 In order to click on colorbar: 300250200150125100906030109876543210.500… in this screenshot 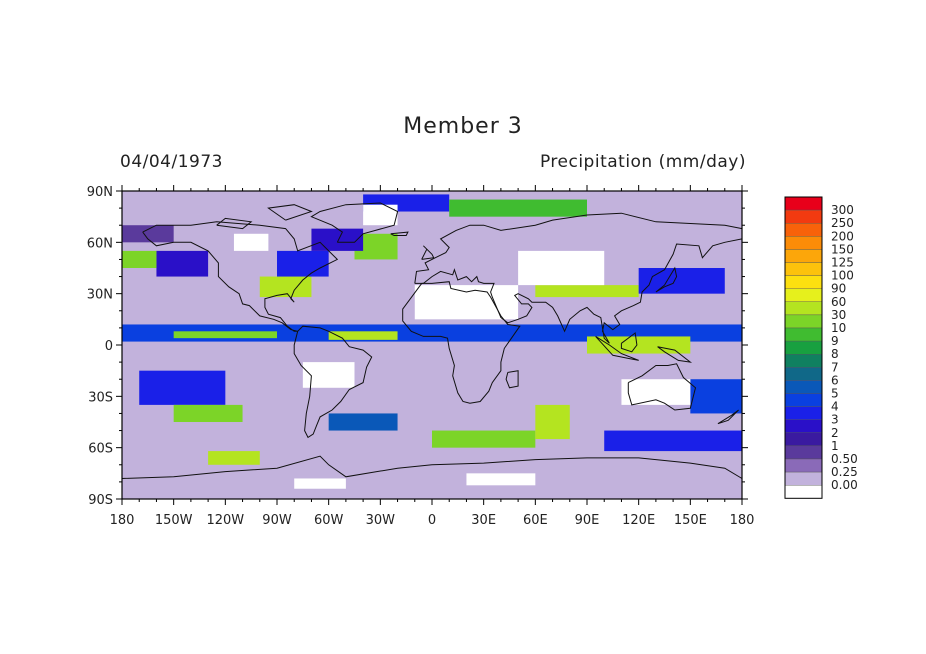, I will do `click(821, 347)`.